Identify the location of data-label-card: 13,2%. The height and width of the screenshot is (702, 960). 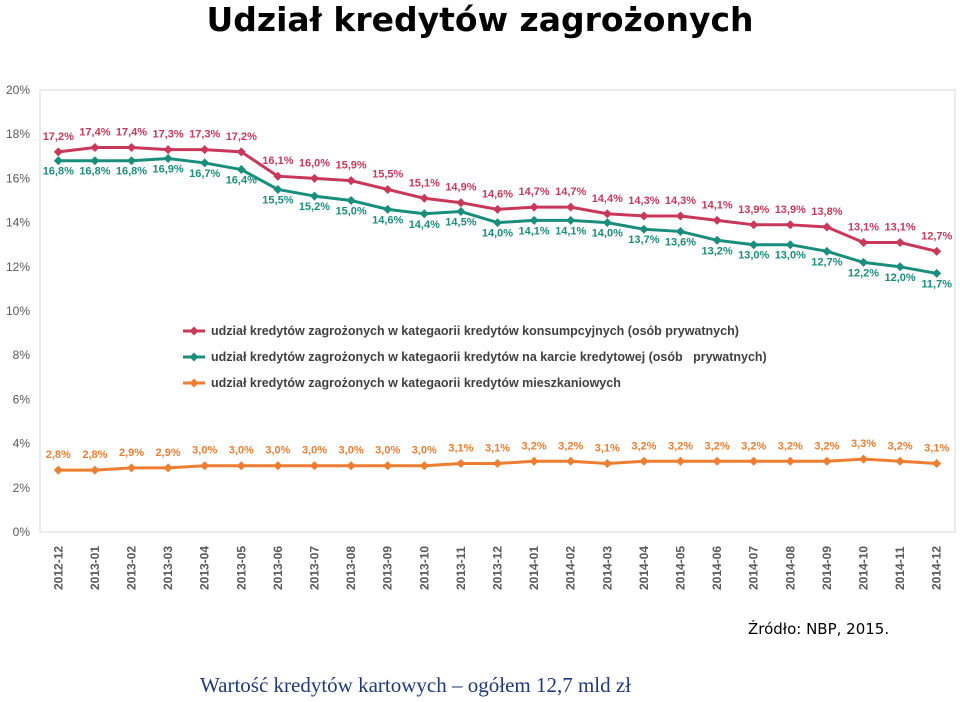
(716, 251).